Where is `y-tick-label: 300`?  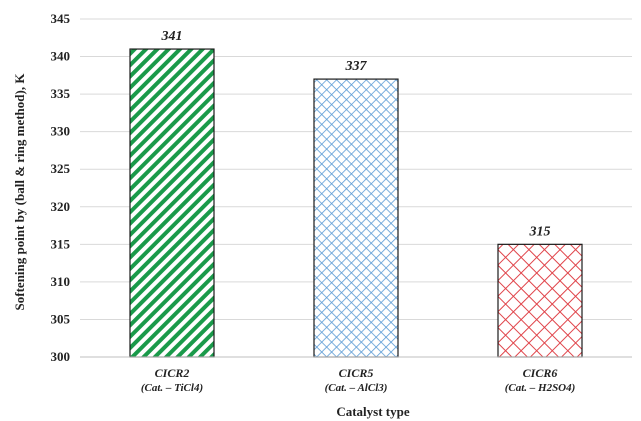
y-tick-label: 300 is located at coordinates (61, 356).